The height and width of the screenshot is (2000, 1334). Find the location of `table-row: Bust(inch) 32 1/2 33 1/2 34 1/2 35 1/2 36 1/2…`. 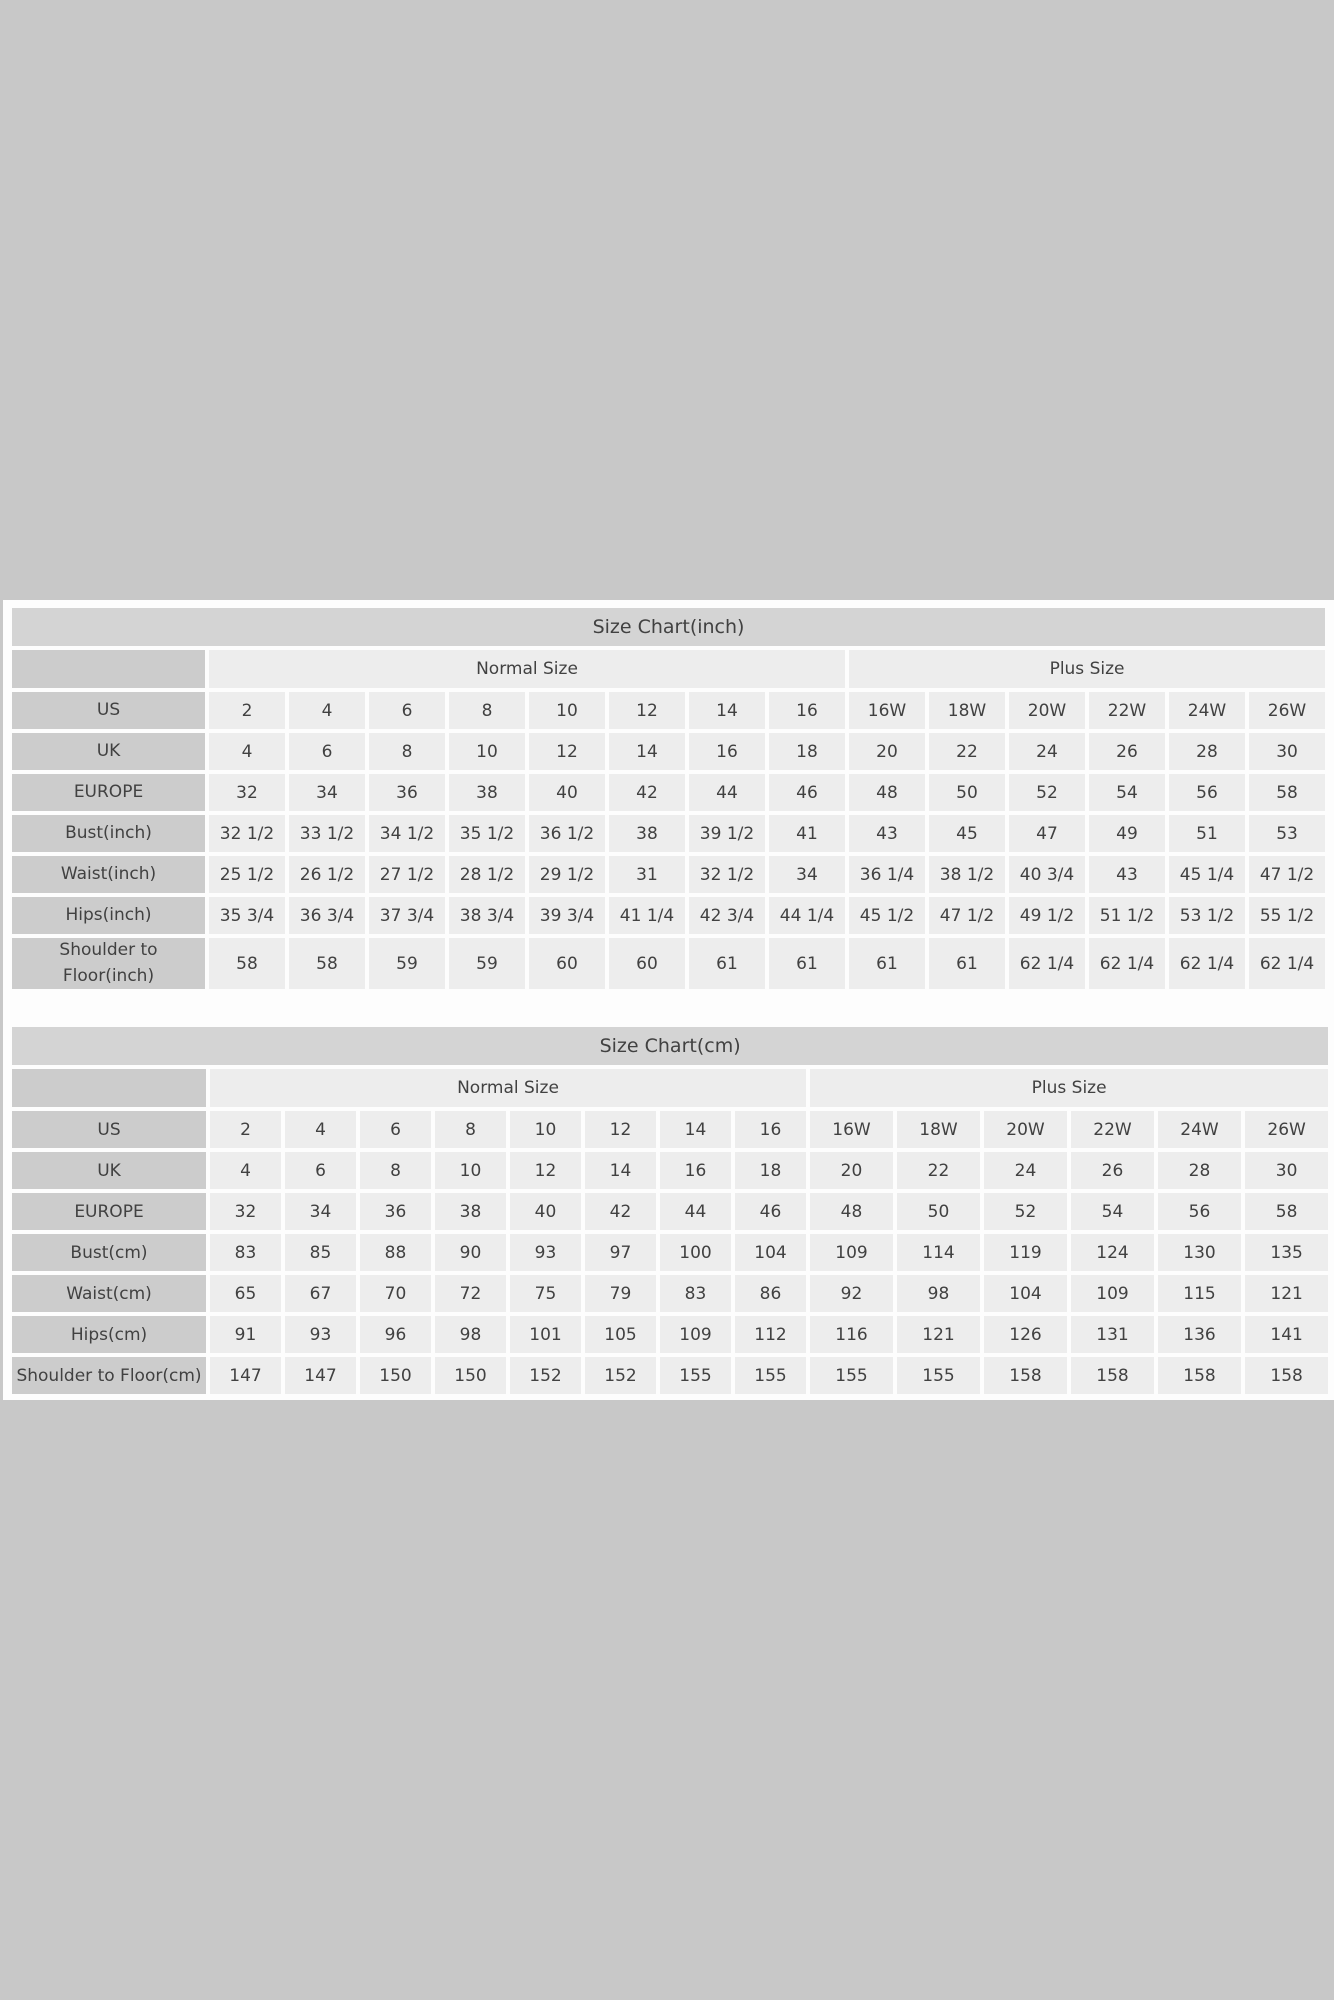

table-row: Bust(inch) 32 1/2 33 1/2 34 1/2 35 1/2 36 1/2… is located at coordinates (669, 833).